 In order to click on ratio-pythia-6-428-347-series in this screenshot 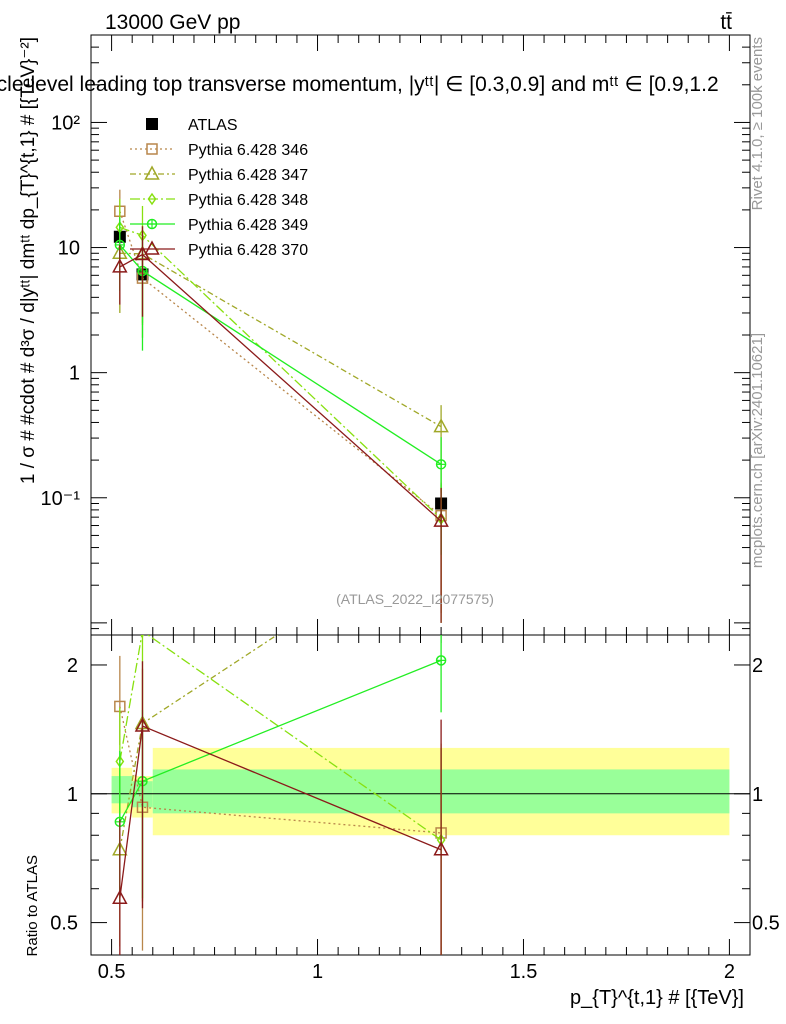, I will do `click(195, 791)`.